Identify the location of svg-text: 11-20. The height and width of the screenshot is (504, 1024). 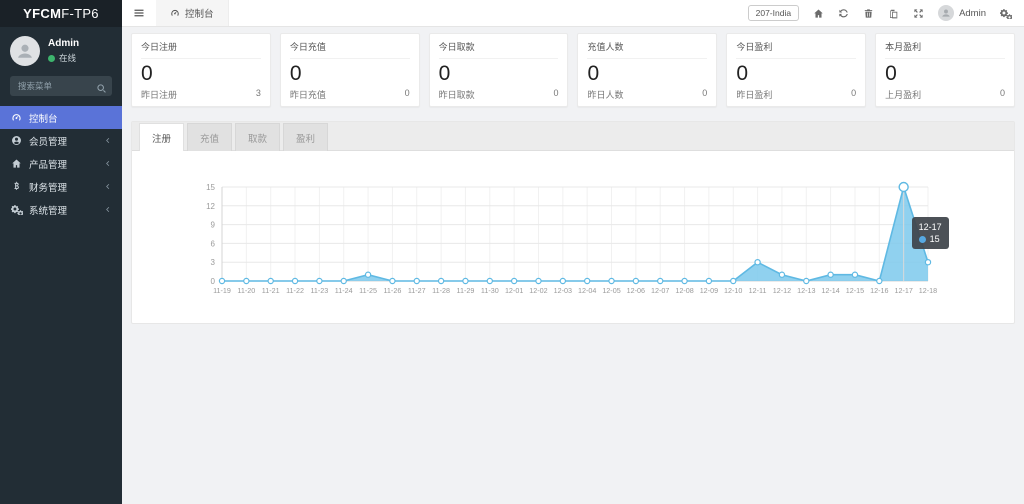
(246, 290).